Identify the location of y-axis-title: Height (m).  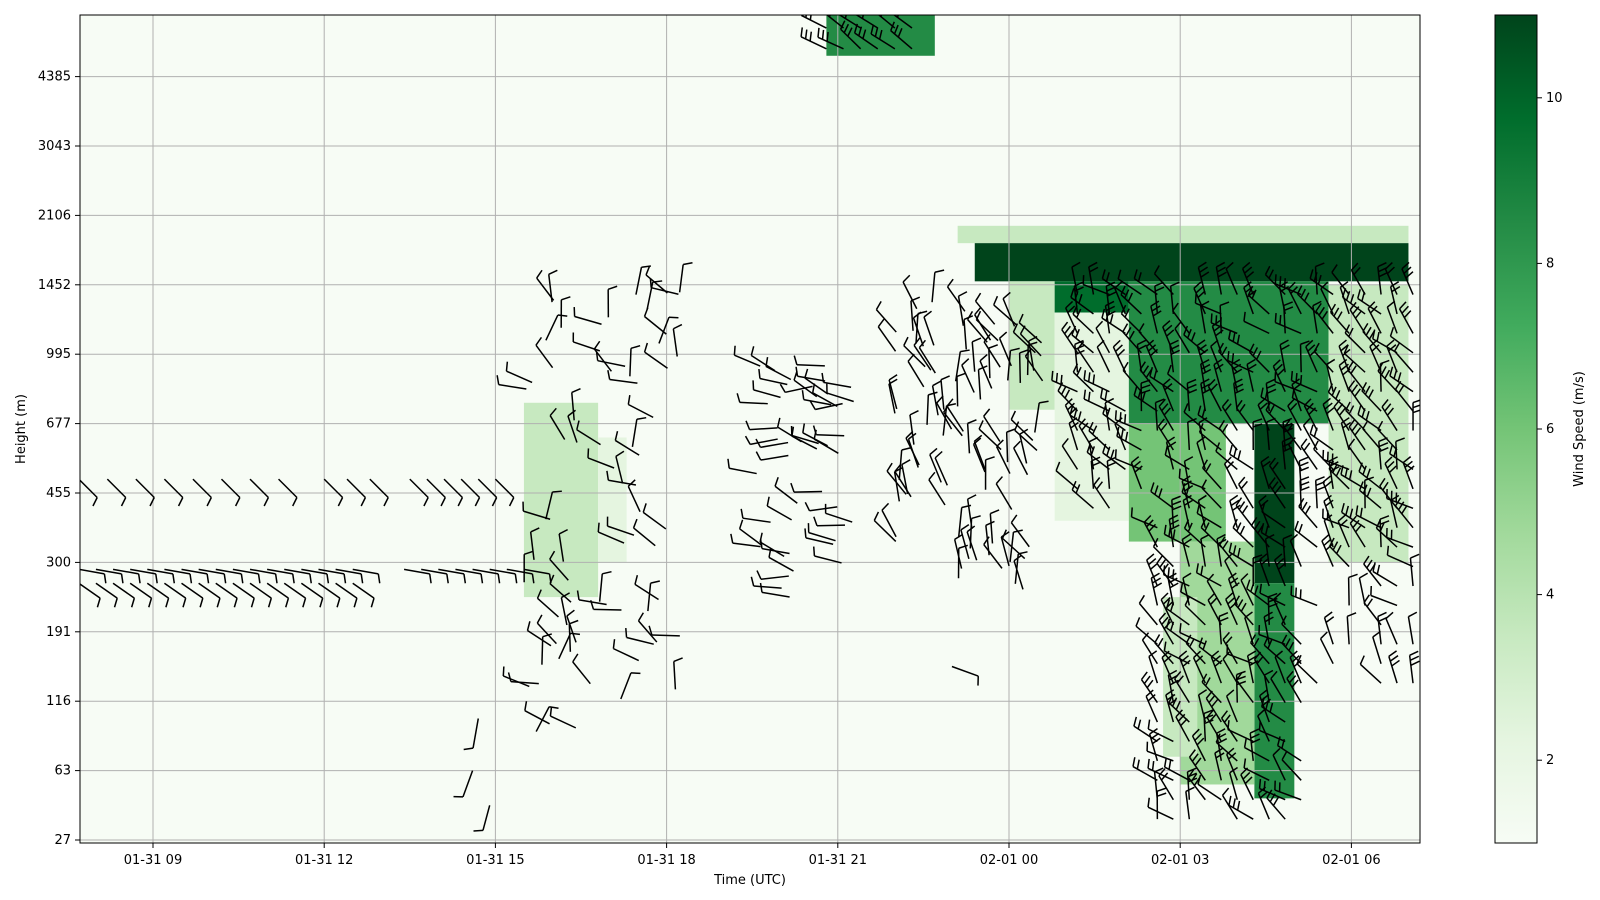
(21, 429).